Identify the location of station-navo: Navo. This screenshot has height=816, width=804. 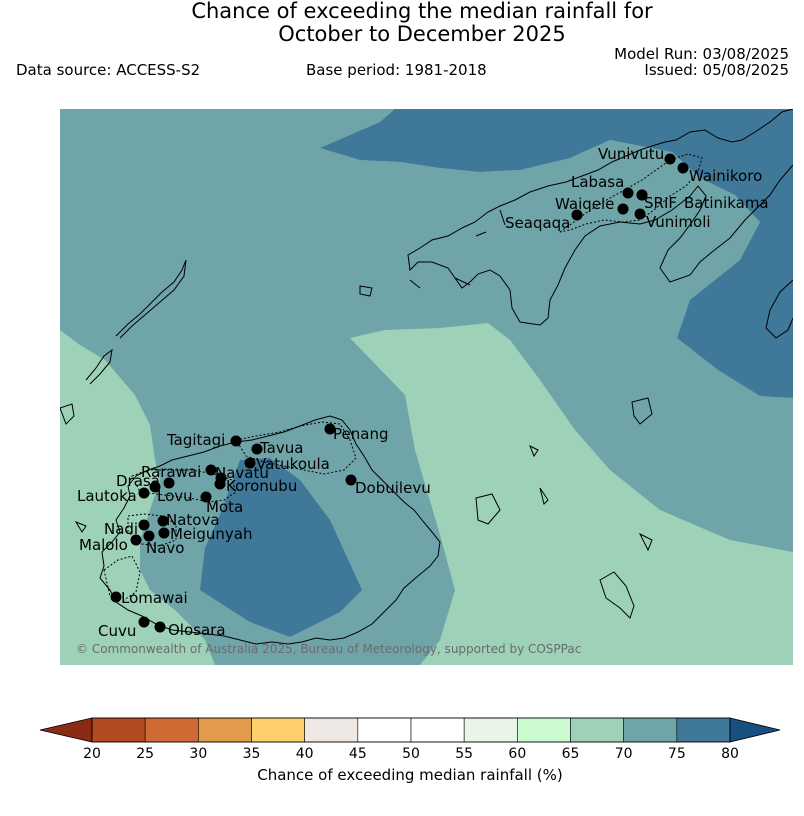
(163, 543).